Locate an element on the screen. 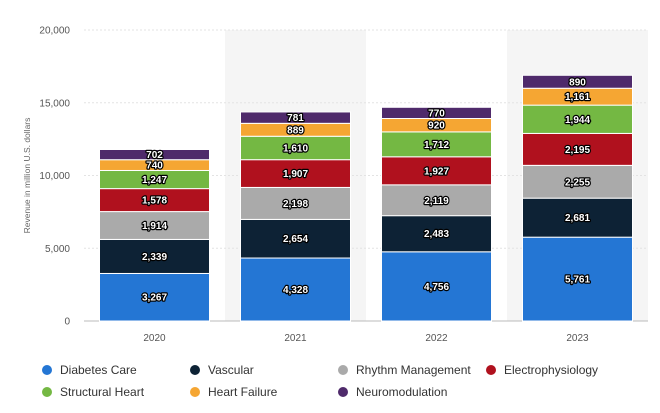 The height and width of the screenshot is (413, 660). data-label: 3,267 is located at coordinates (154, 298).